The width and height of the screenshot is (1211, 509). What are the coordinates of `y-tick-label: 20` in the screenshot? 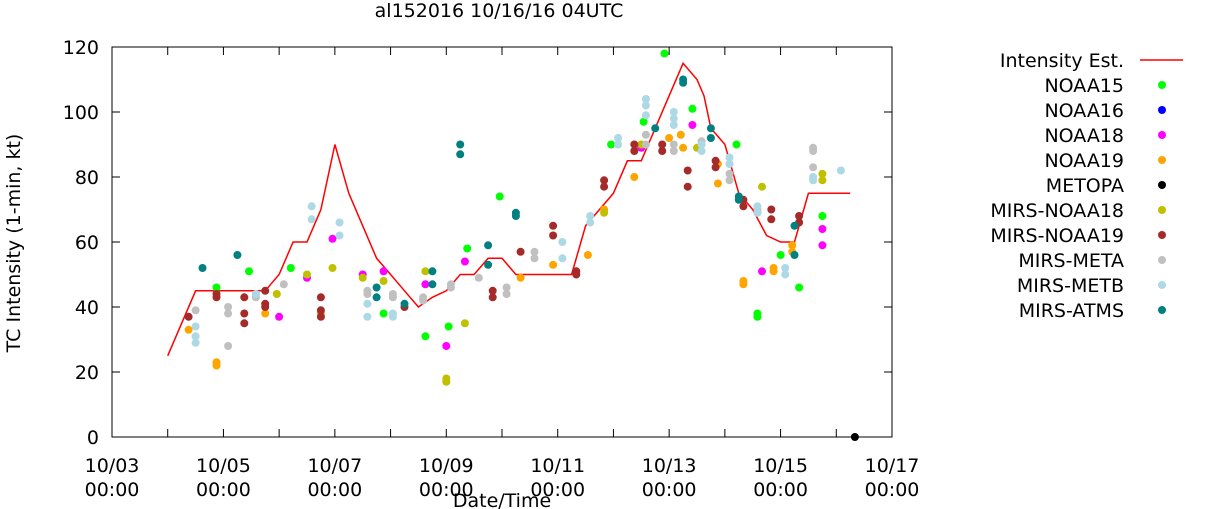 It's located at (87, 373).